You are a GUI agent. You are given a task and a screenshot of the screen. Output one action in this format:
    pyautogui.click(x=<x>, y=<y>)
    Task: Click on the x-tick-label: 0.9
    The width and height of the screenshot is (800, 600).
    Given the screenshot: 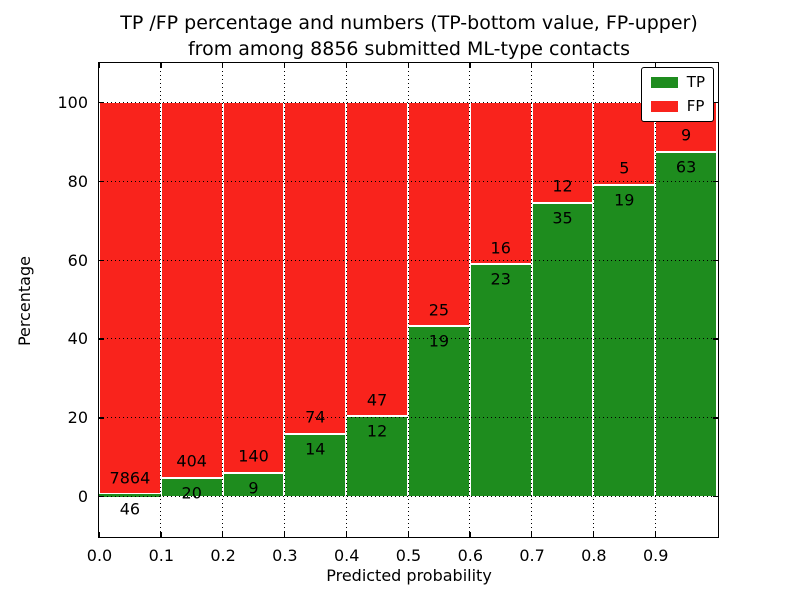 What is the action you would take?
    pyautogui.click(x=655, y=555)
    